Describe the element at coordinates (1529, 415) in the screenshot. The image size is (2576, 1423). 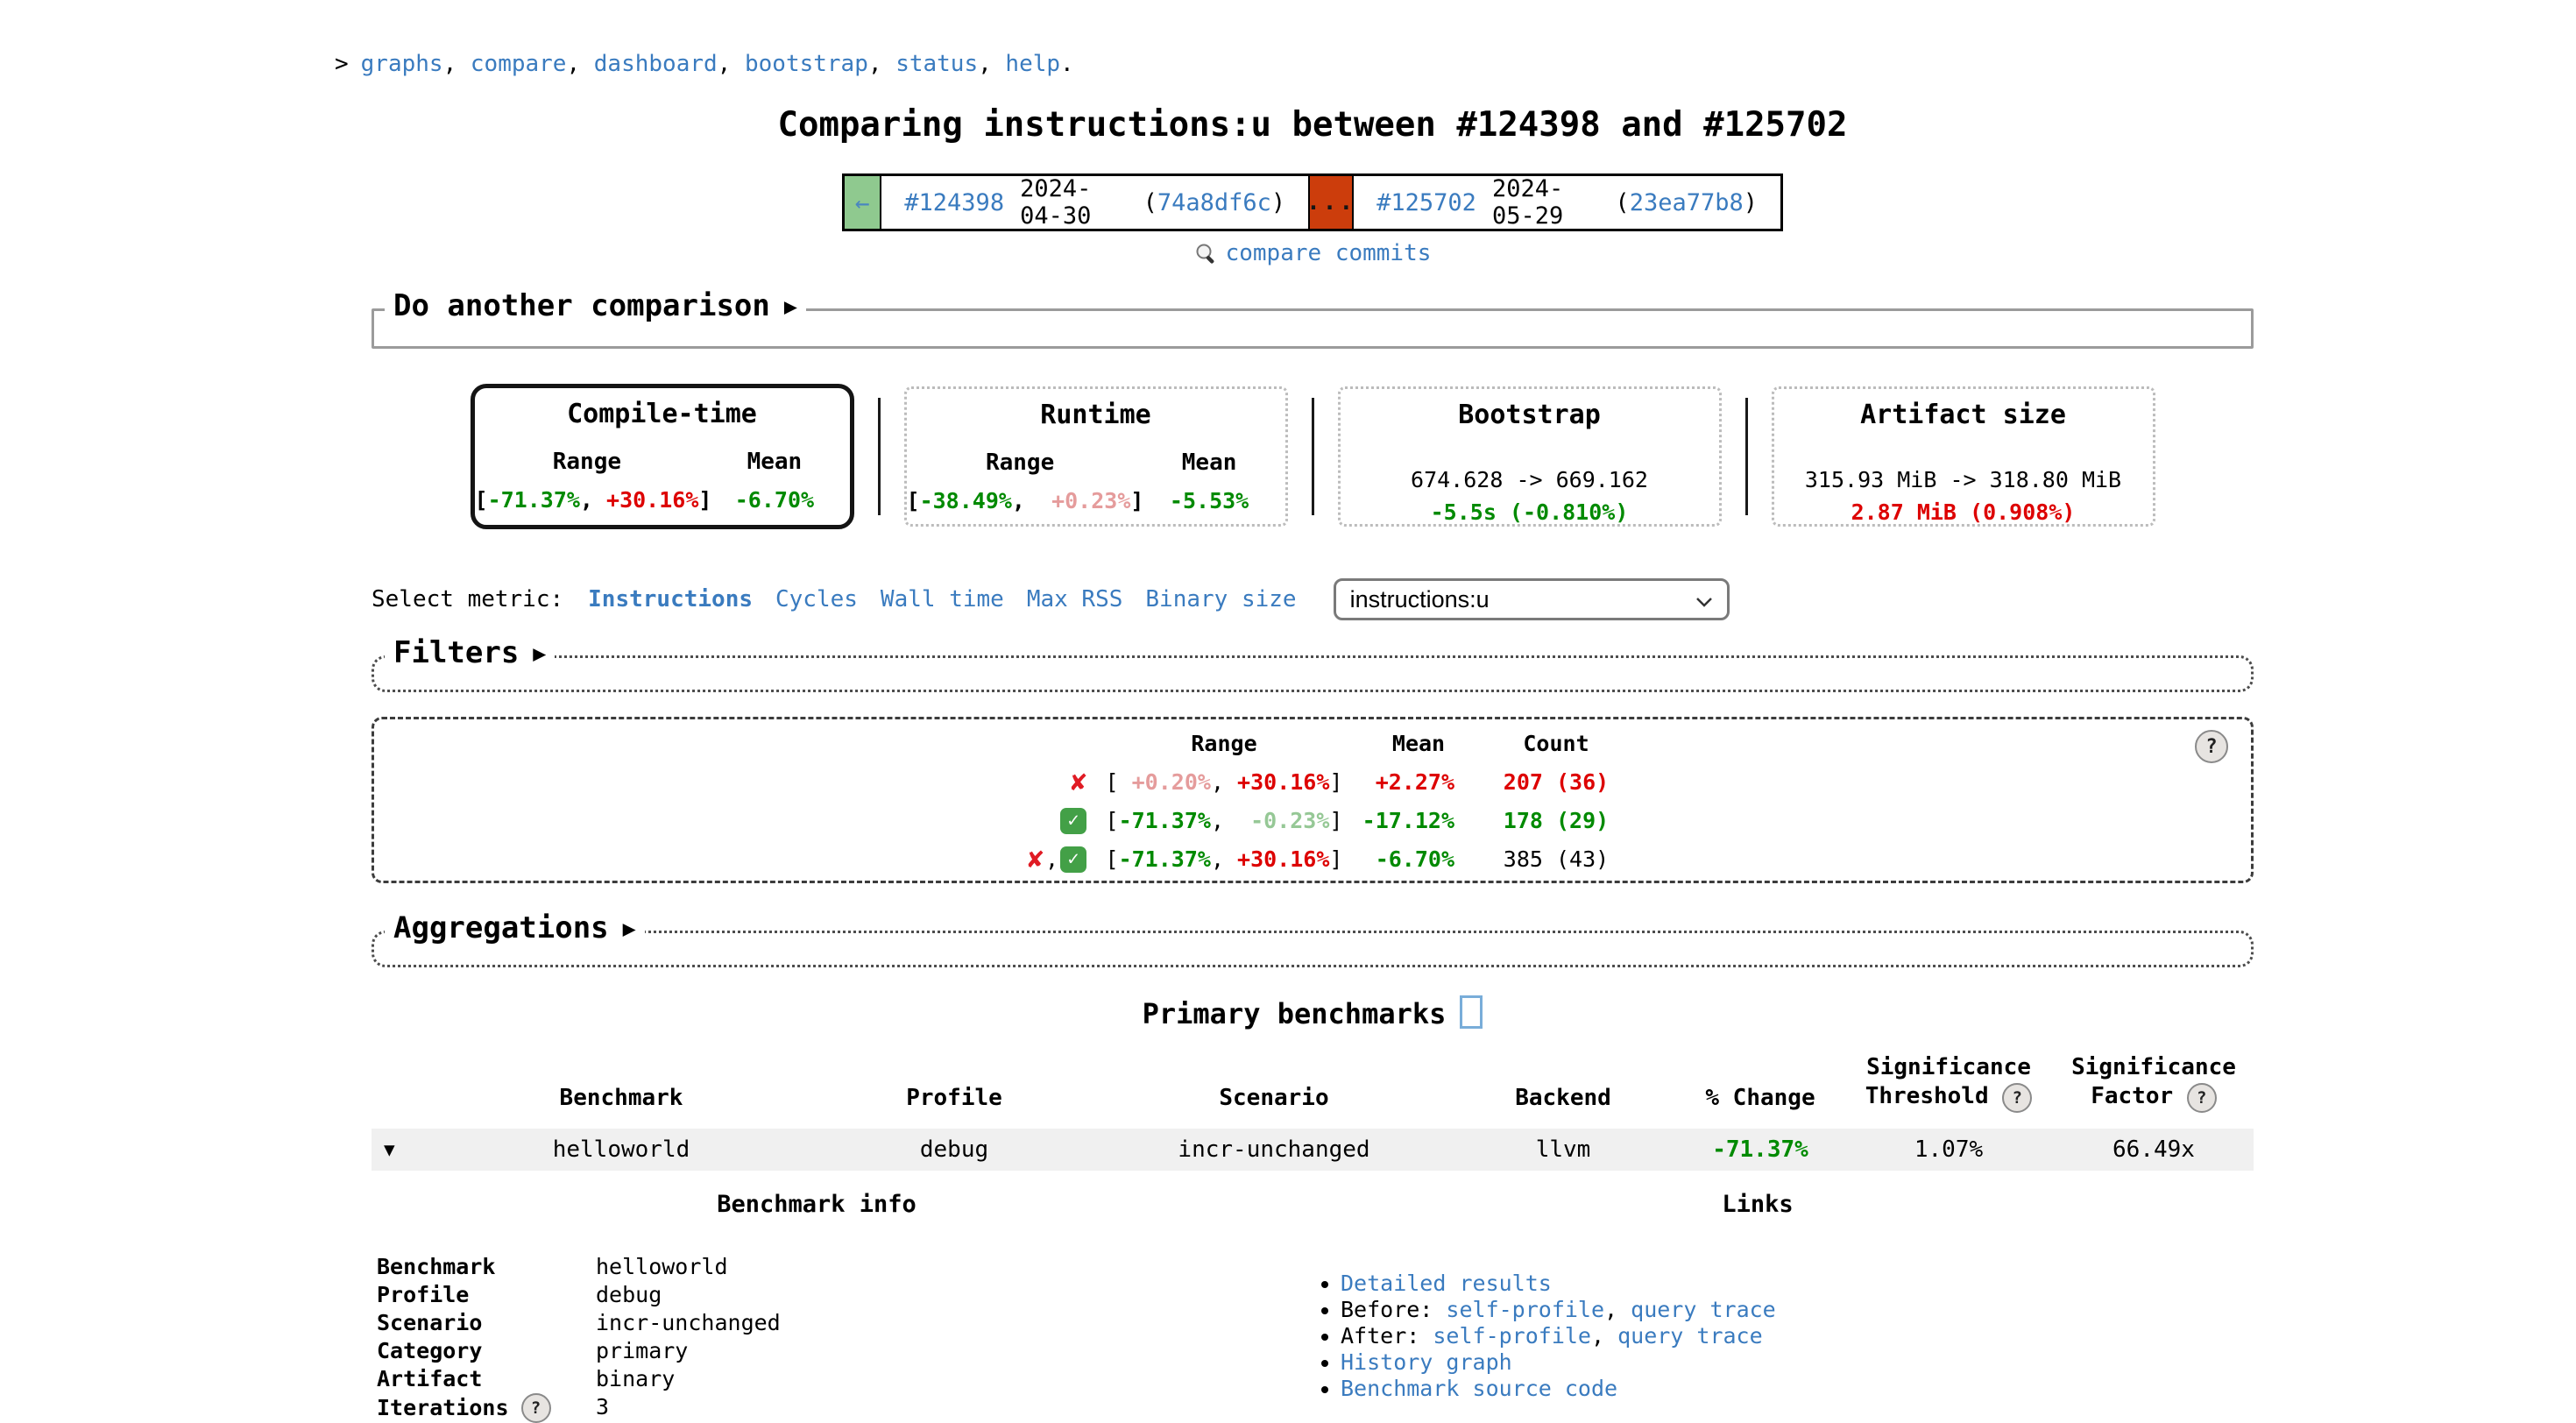
I see `card-title: Bootstrap` at that location.